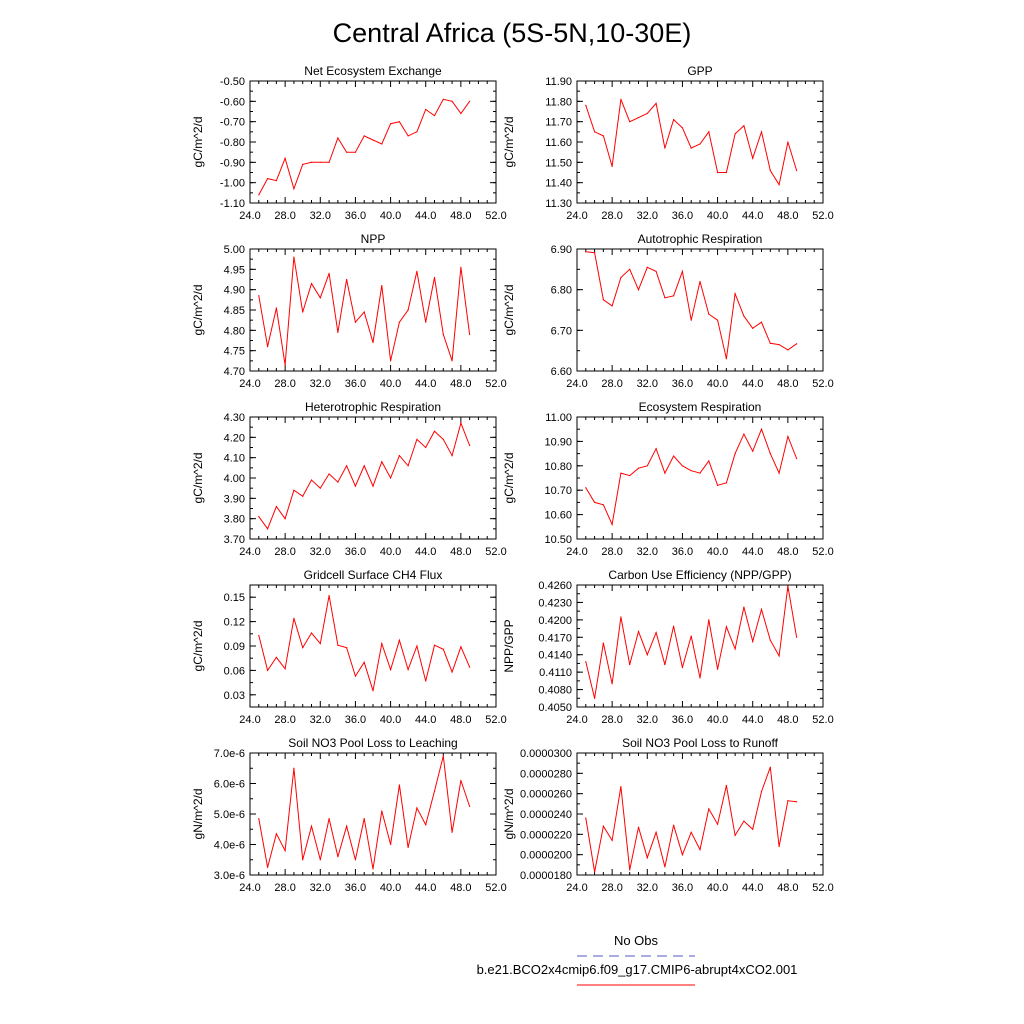  Describe the element at coordinates (232, 102) in the screenshot. I see `y-tick-label: -0.60` at that location.